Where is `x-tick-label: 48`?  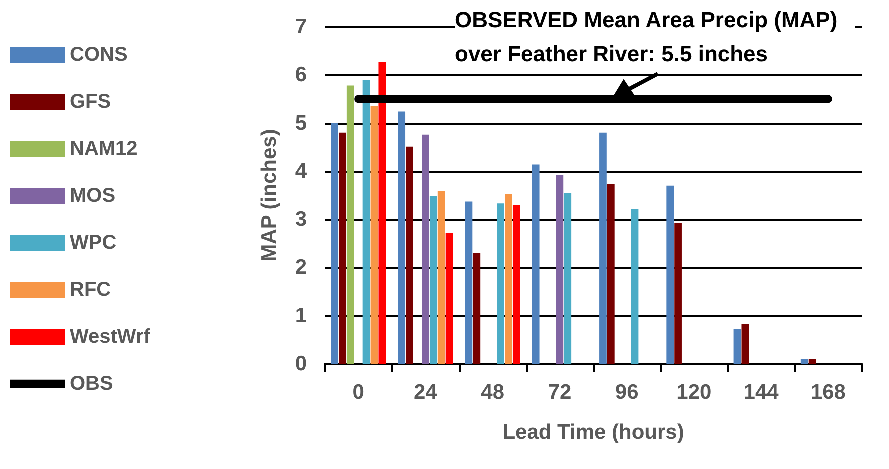 x-tick-label: 48 is located at coordinates (493, 392).